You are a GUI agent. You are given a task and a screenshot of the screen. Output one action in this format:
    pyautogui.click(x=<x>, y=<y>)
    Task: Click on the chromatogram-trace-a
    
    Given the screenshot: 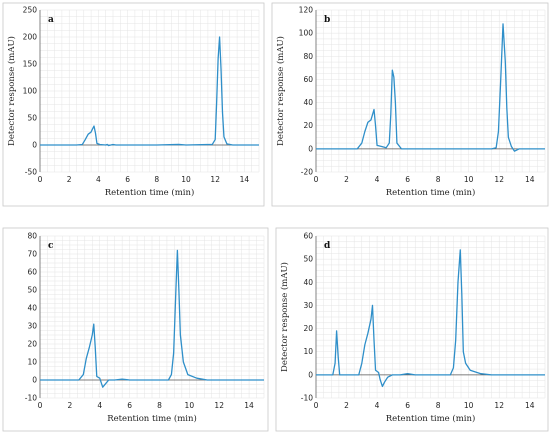 What is the action you would take?
    pyautogui.click(x=149, y=91)
    